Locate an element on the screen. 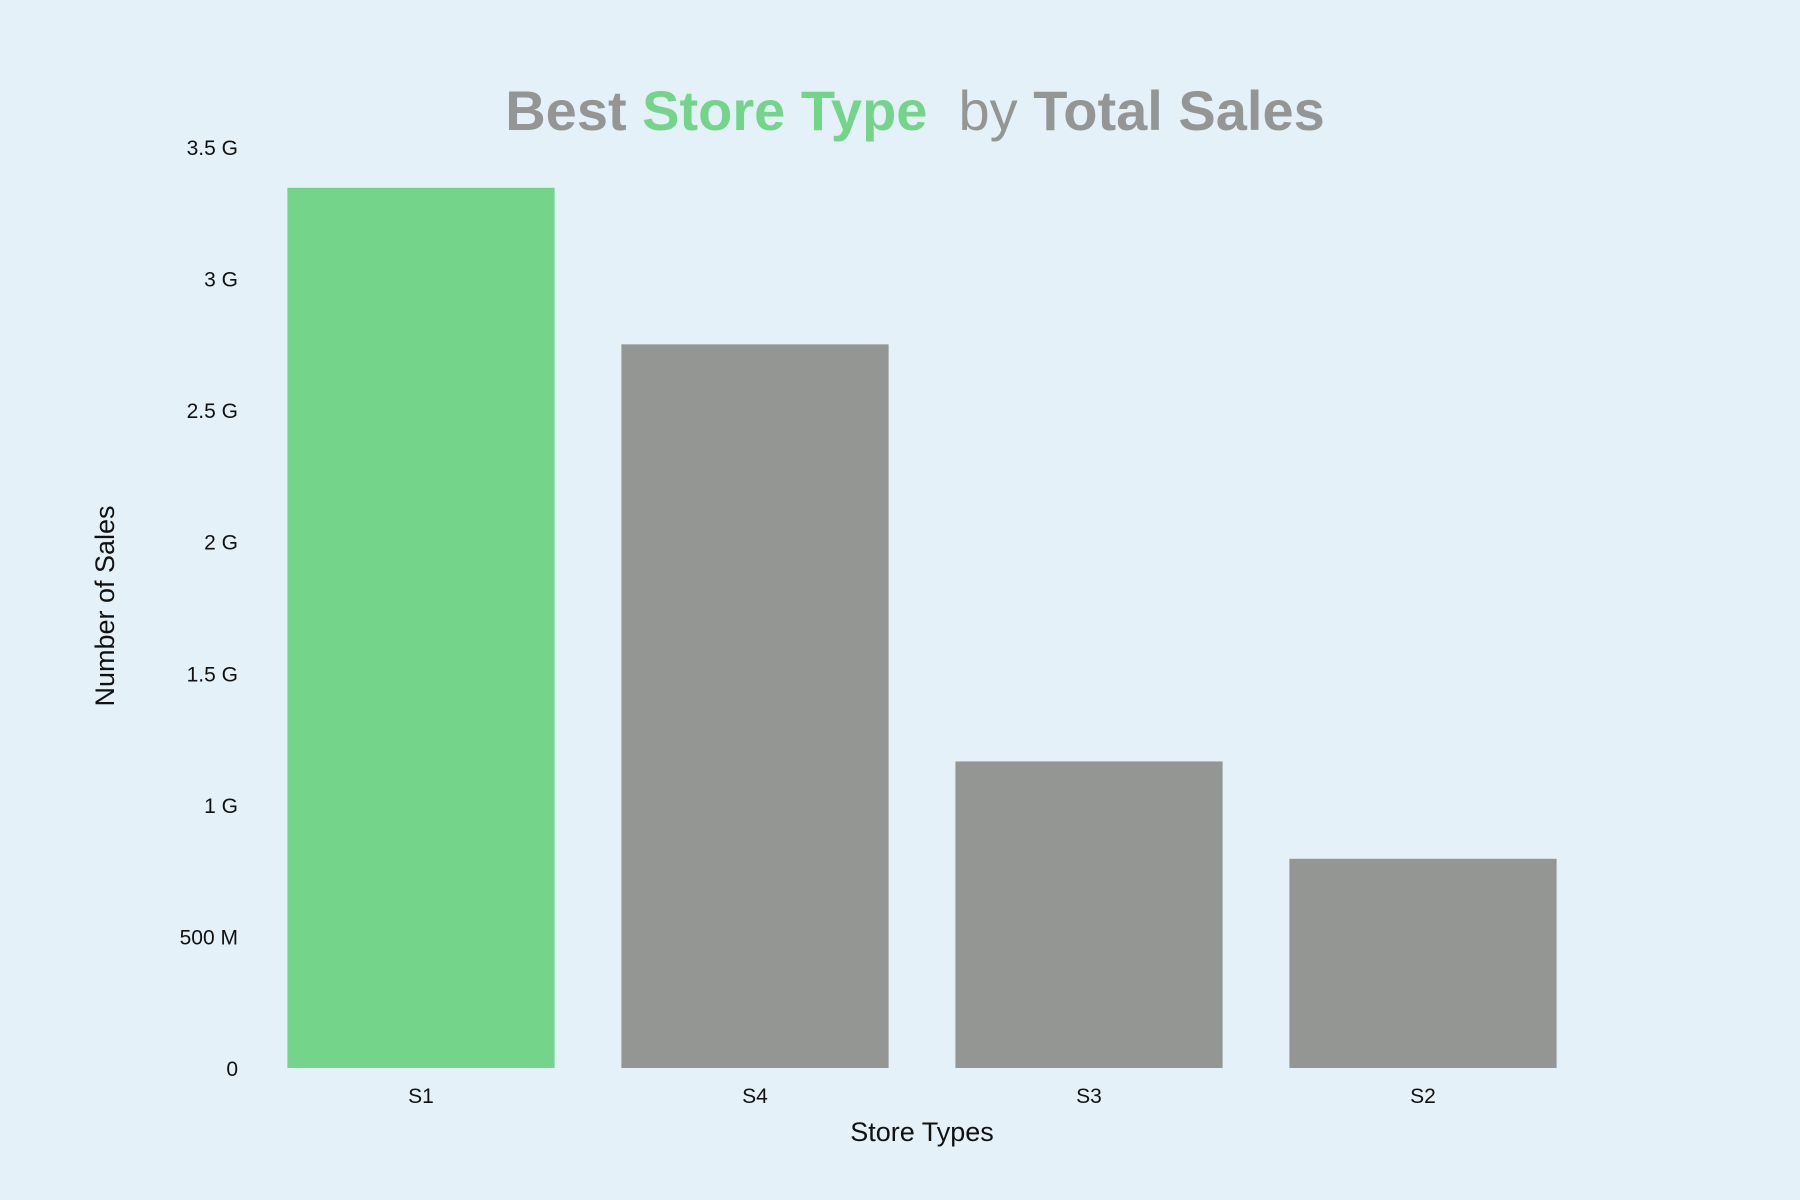  x-tick-label: S4 is located at coordinates (755, 1096).